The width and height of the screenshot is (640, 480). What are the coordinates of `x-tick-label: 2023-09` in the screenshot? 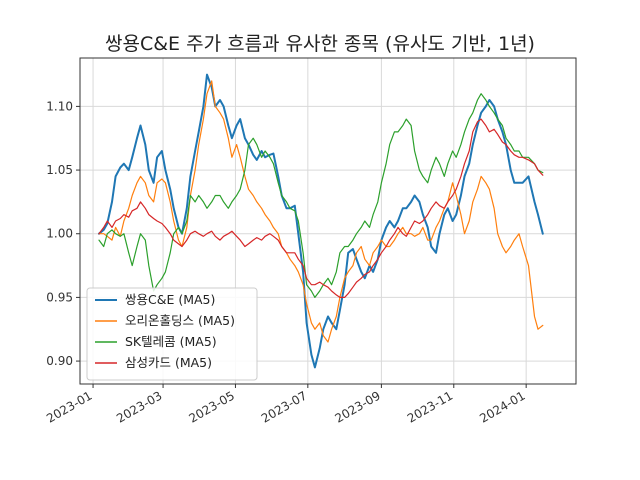 It's located at (357, 406).